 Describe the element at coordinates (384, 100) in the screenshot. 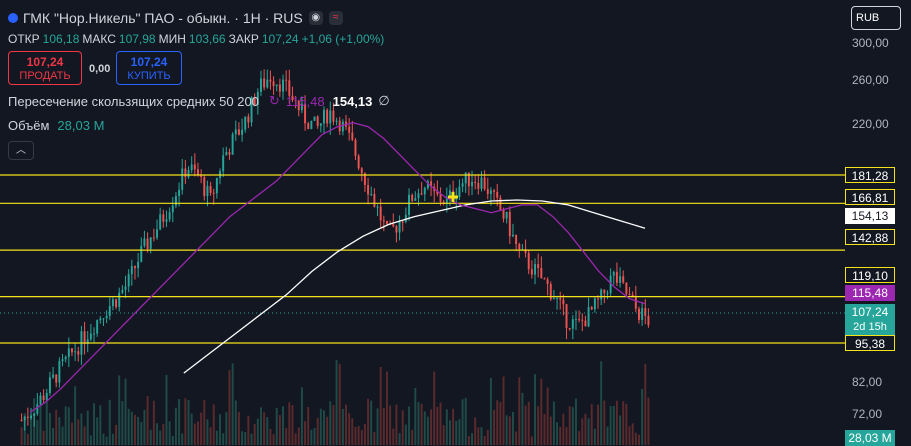

I see `ma-slow-suffix: ∅` at that location.